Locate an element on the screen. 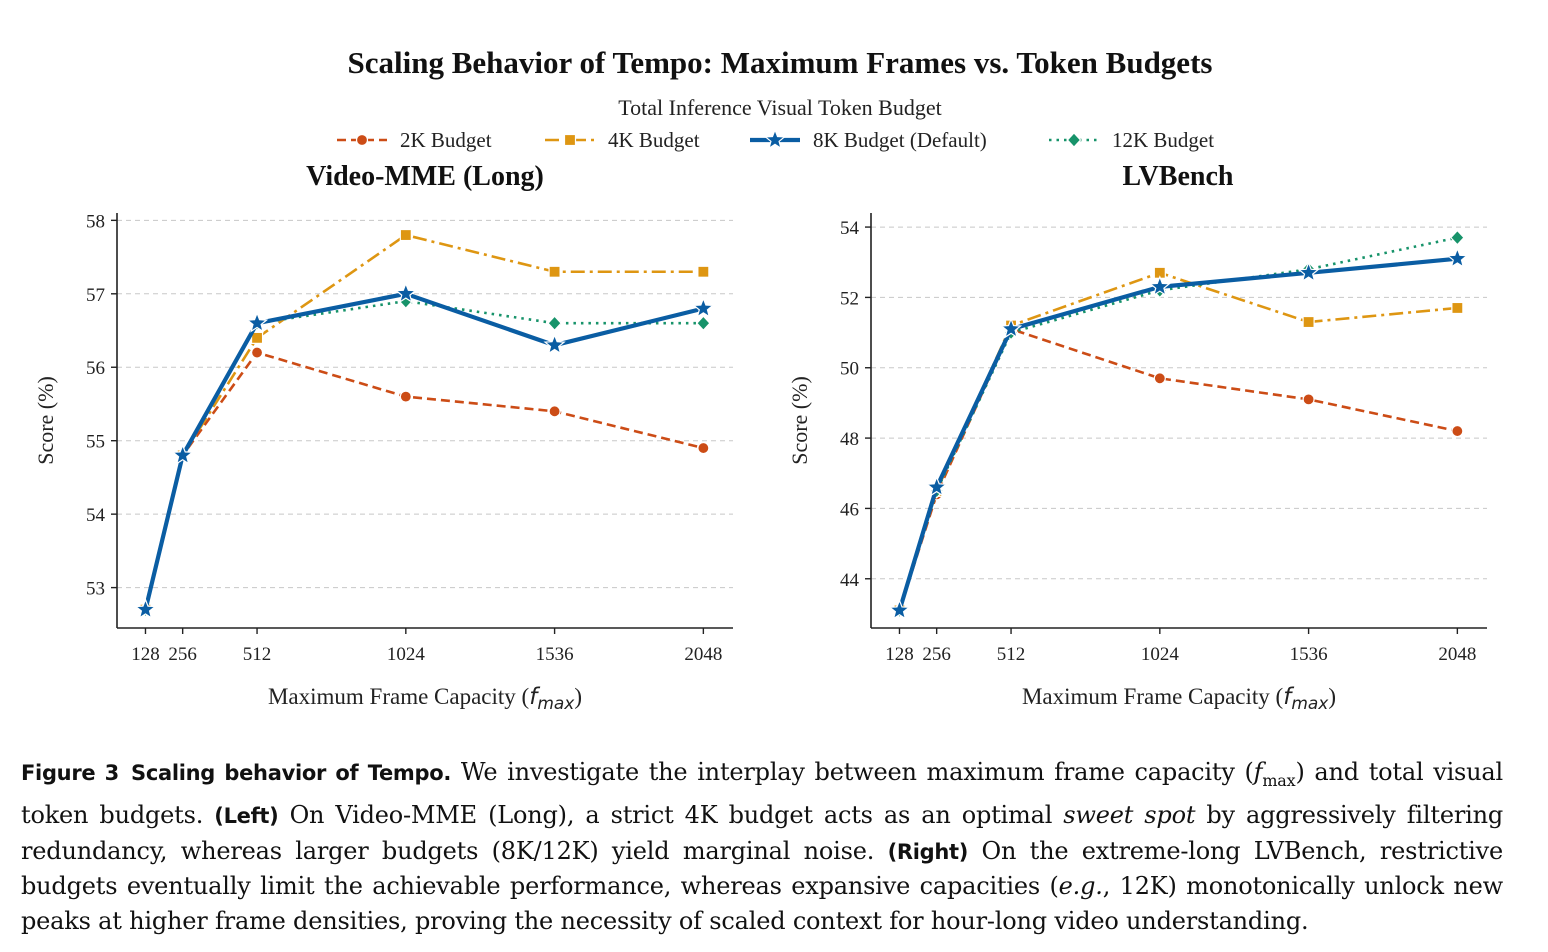 The width and height of the screenshot is (1548, 952). series-12k-budget is located at coordinates (424, 455).